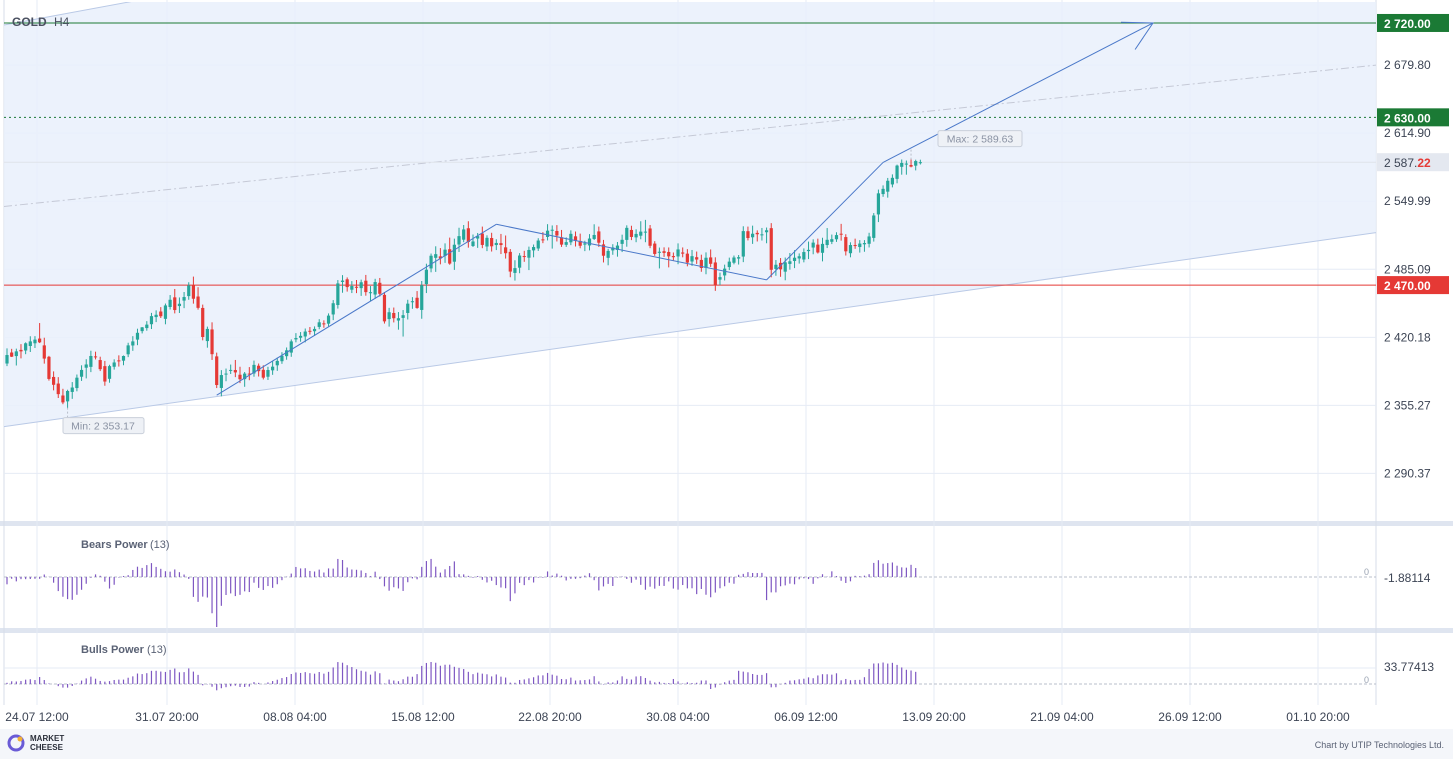 The width and height of the screenshot is (1453, 764). Describe the element at coordinates (29, 22) in the screenshot. I see `symbol-label: GOLD` at that location.